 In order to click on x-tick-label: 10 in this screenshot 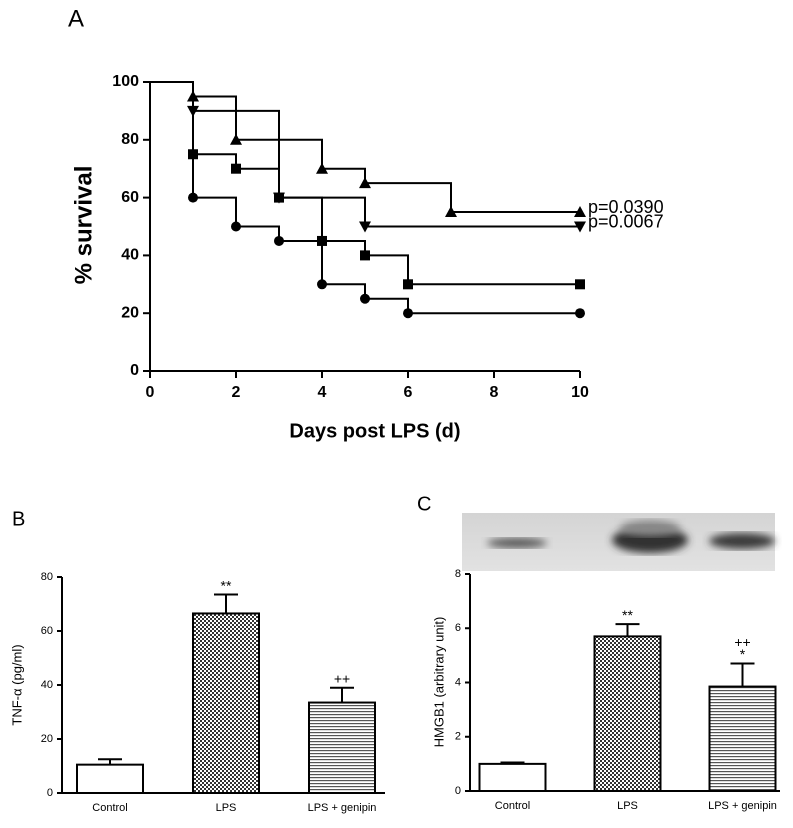, I will do `click(580, 392)`.